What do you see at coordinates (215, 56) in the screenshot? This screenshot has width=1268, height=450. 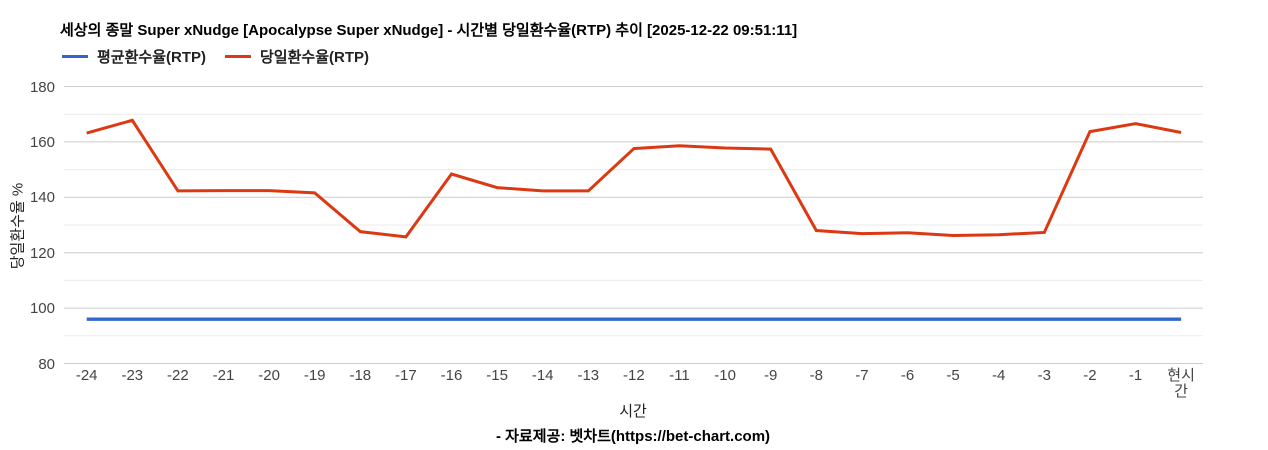 I see `chart-legend: 평균환수율(RTP) 당일환수율(RTP)` at bounding box center [215, 56].